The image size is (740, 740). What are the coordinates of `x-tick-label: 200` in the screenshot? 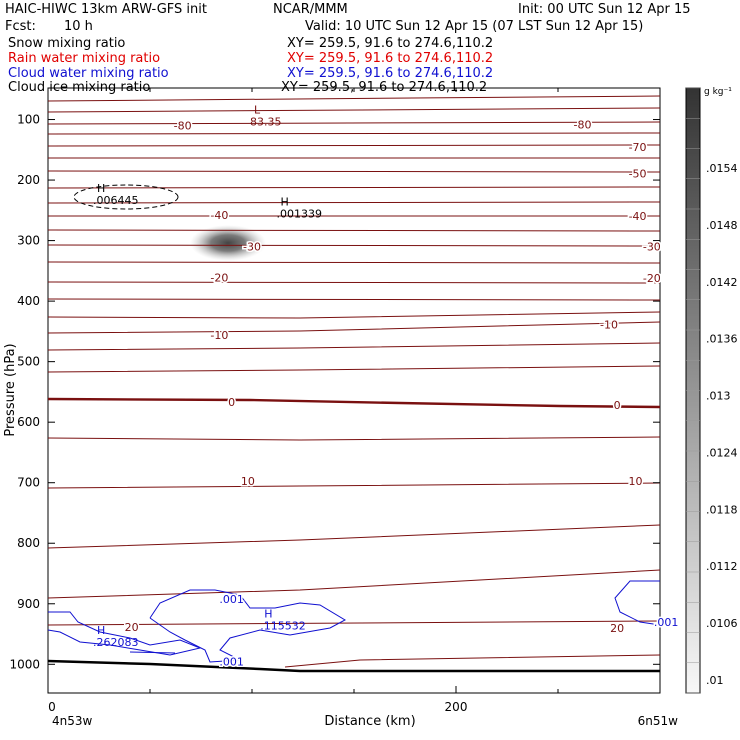 It's located at (456, 707).